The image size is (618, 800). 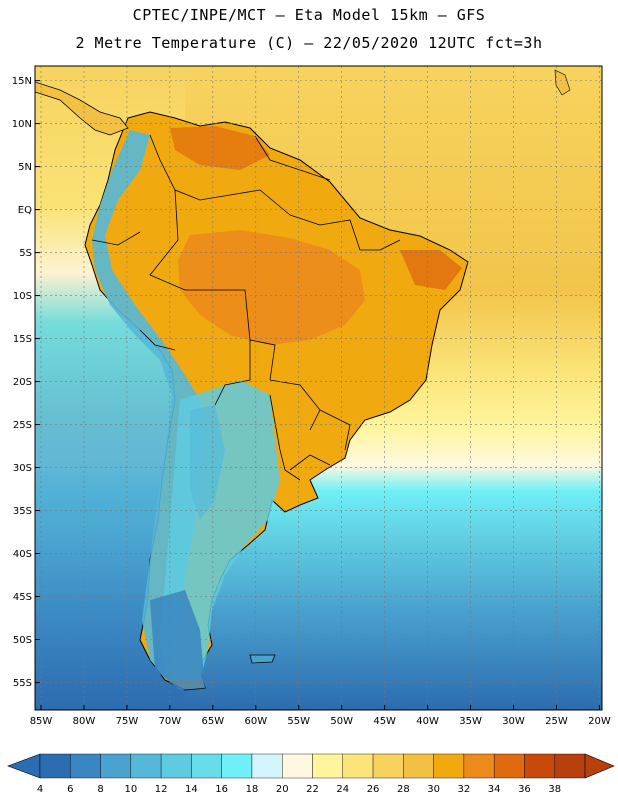 What do you see at coordinates (255, 721) in the screenshot?
I see `lon-label: 60W` at bounding box center [255, 721].